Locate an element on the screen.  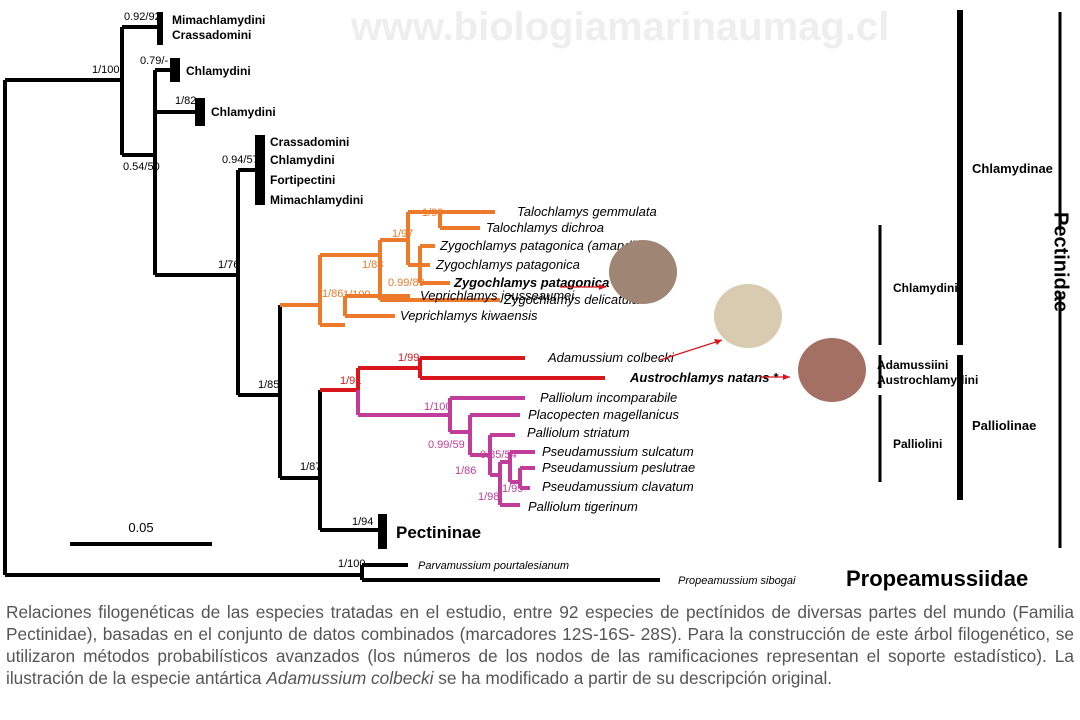
clade-label: Fortipectini is located at coordinates (302, 180).